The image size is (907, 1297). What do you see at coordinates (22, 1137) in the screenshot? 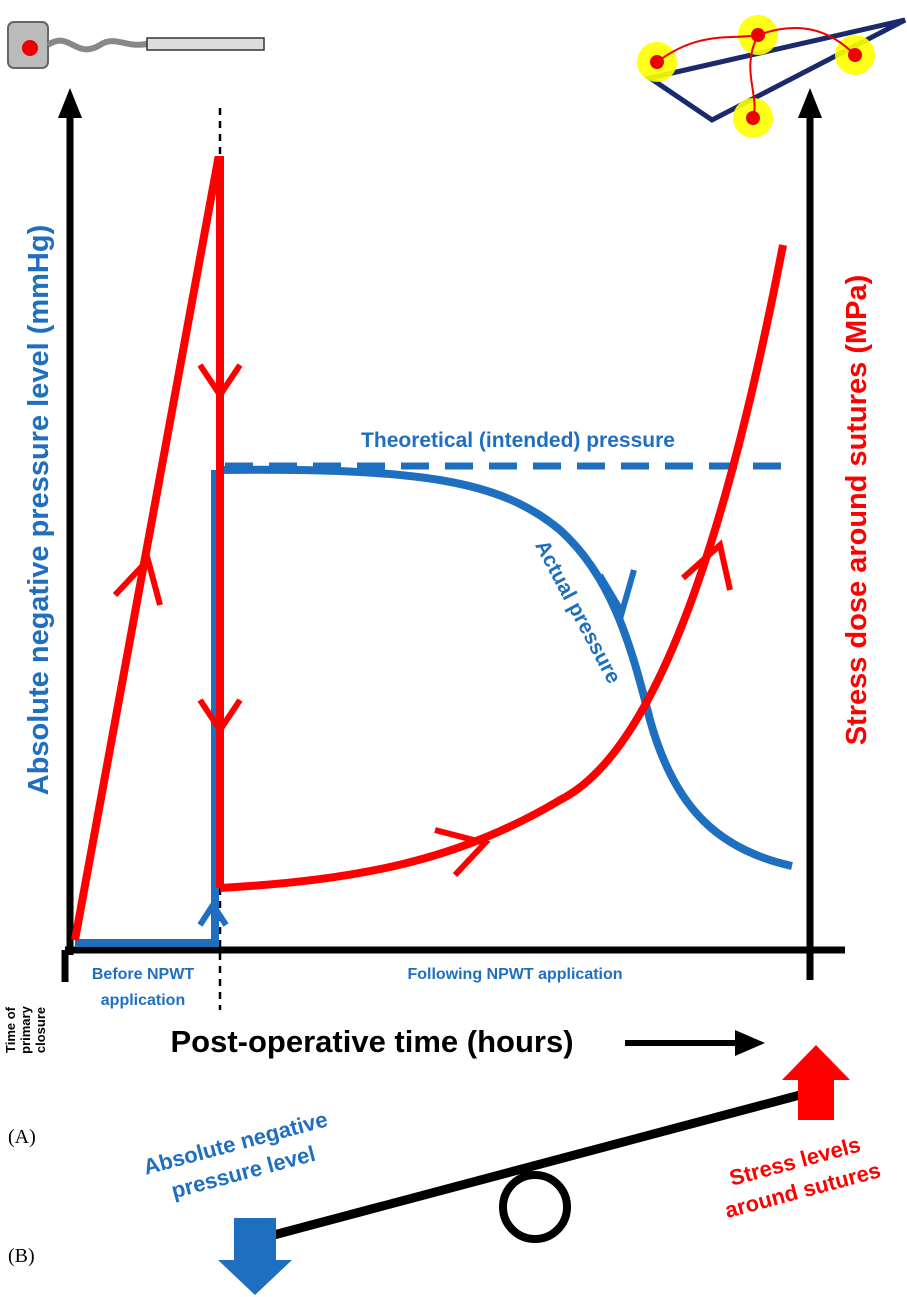
I see `panel-label: (A)` at bounding box center [22, 1137].